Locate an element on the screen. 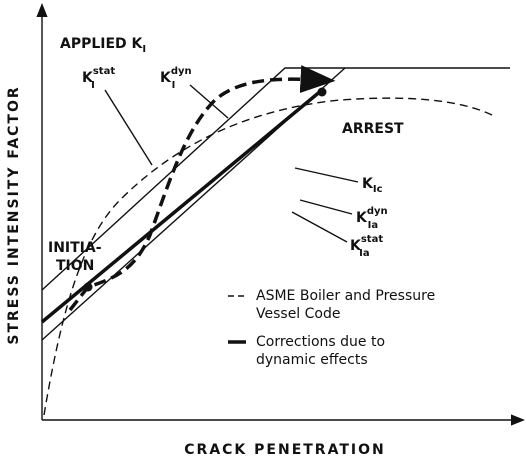 Image resolution: width=526 pixels, height=466 pixels. k-stat-label: Kstat I is located at coordinates (98, 78).